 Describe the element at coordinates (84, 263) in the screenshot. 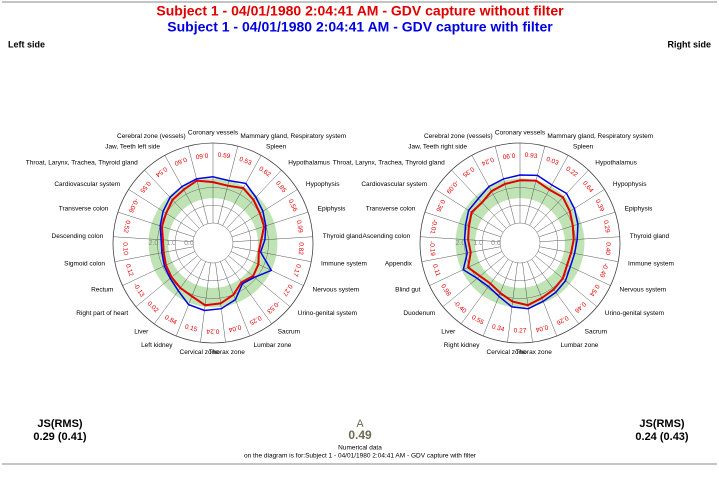

I see `category-label: Sigmoid colon` at that location.